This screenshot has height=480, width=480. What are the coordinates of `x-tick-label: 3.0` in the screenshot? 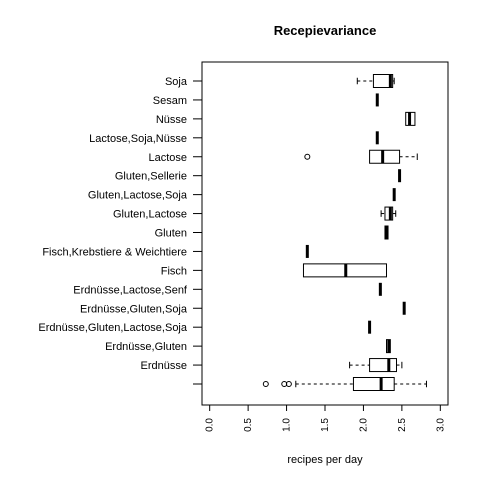 It's located at (440, 425).